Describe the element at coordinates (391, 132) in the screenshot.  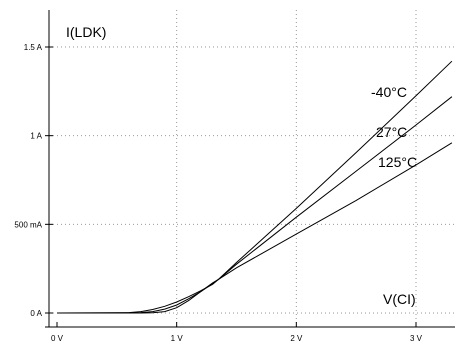
I see `series-annotation: 27°C` at that location.